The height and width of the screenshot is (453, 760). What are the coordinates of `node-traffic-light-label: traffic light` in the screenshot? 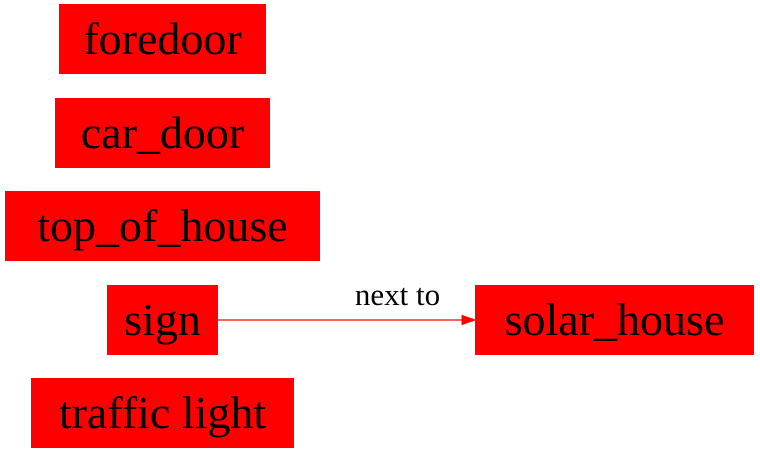 It's located at (162, 412).